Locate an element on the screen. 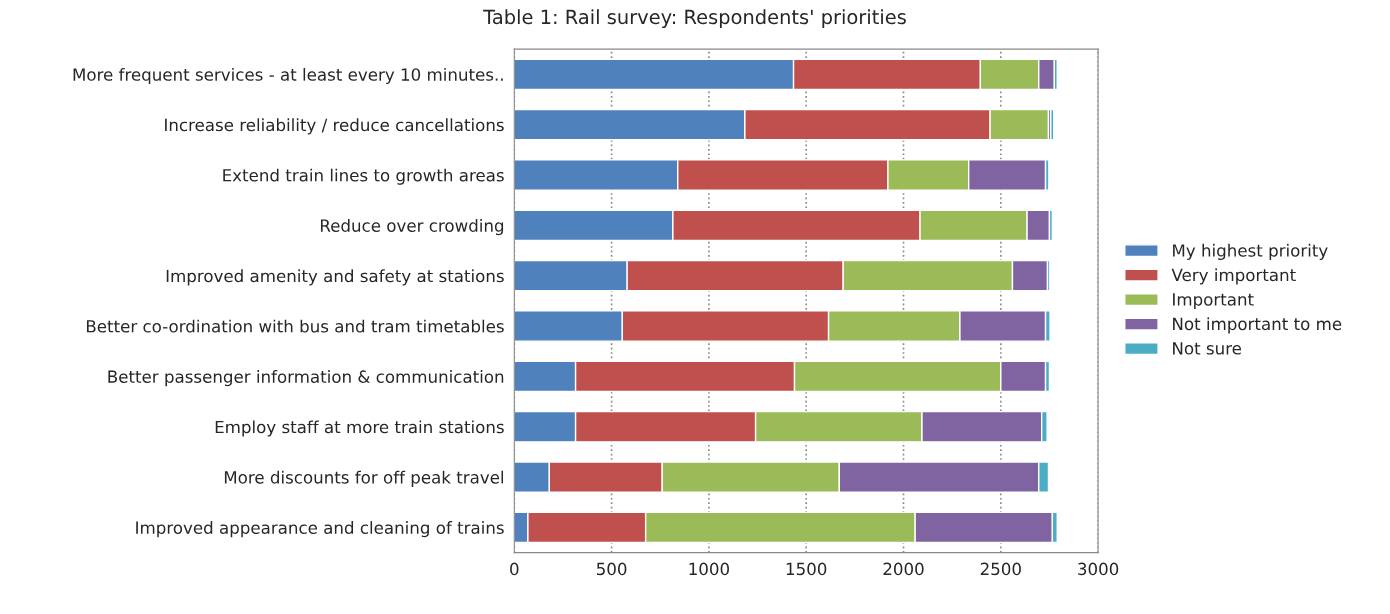  x-tick-label: 1500 is located at coordinates (806, 569).